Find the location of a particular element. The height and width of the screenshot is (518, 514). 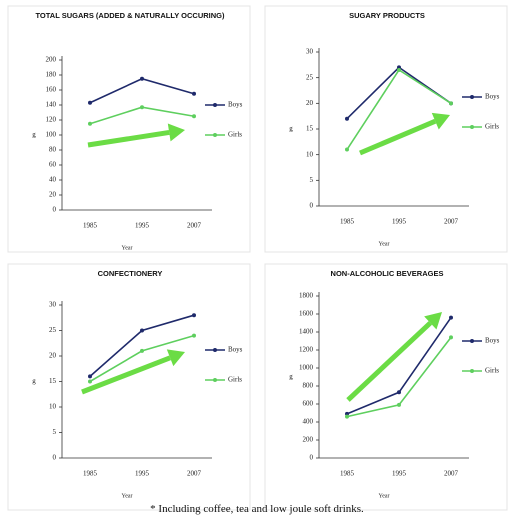

y-tick-label: 100 is located at coordinates (51, 135).